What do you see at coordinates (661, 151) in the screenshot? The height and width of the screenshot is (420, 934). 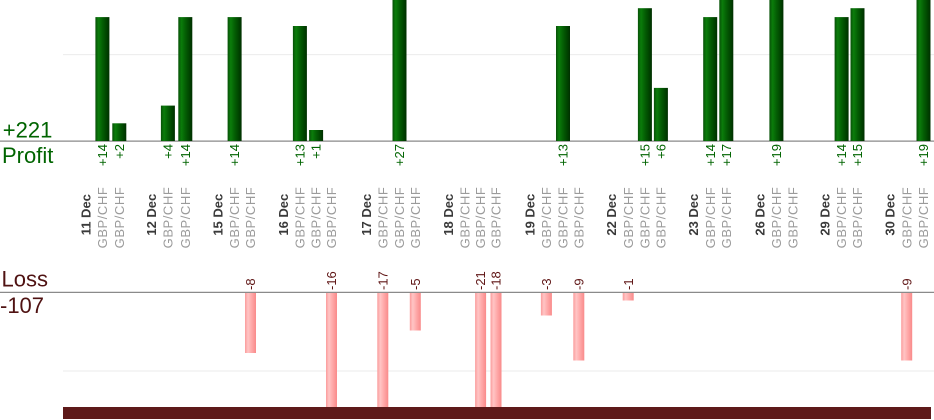 I see `svg-text: +6` at bounding box center [661, 151].